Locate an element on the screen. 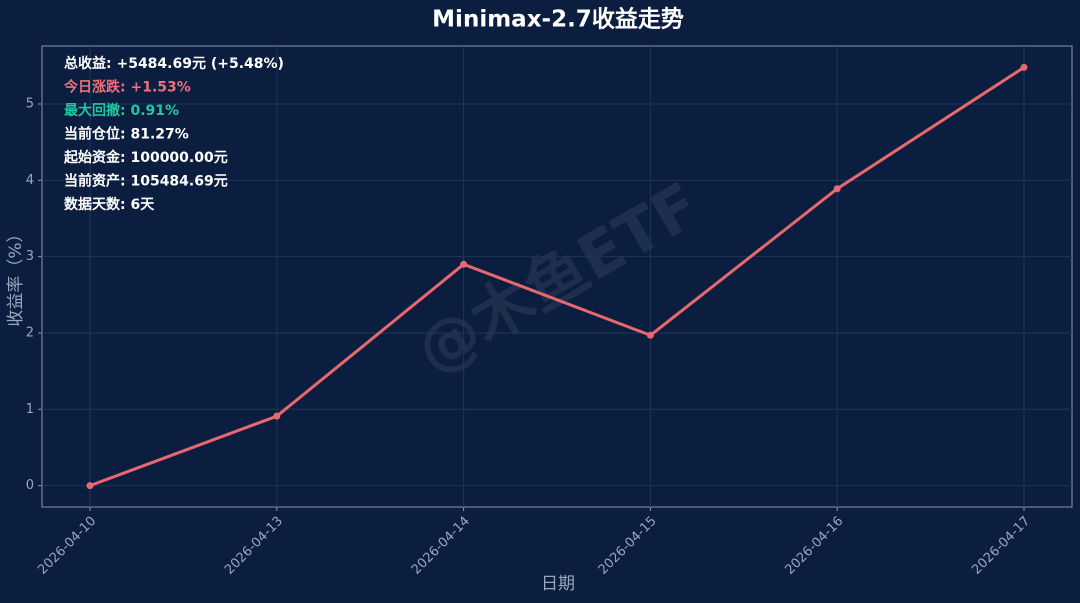 Image resolution: width=1080 pixels, height=603 pixels. annotation: 数据天数: 6天 is located at coordinates (109, 204).